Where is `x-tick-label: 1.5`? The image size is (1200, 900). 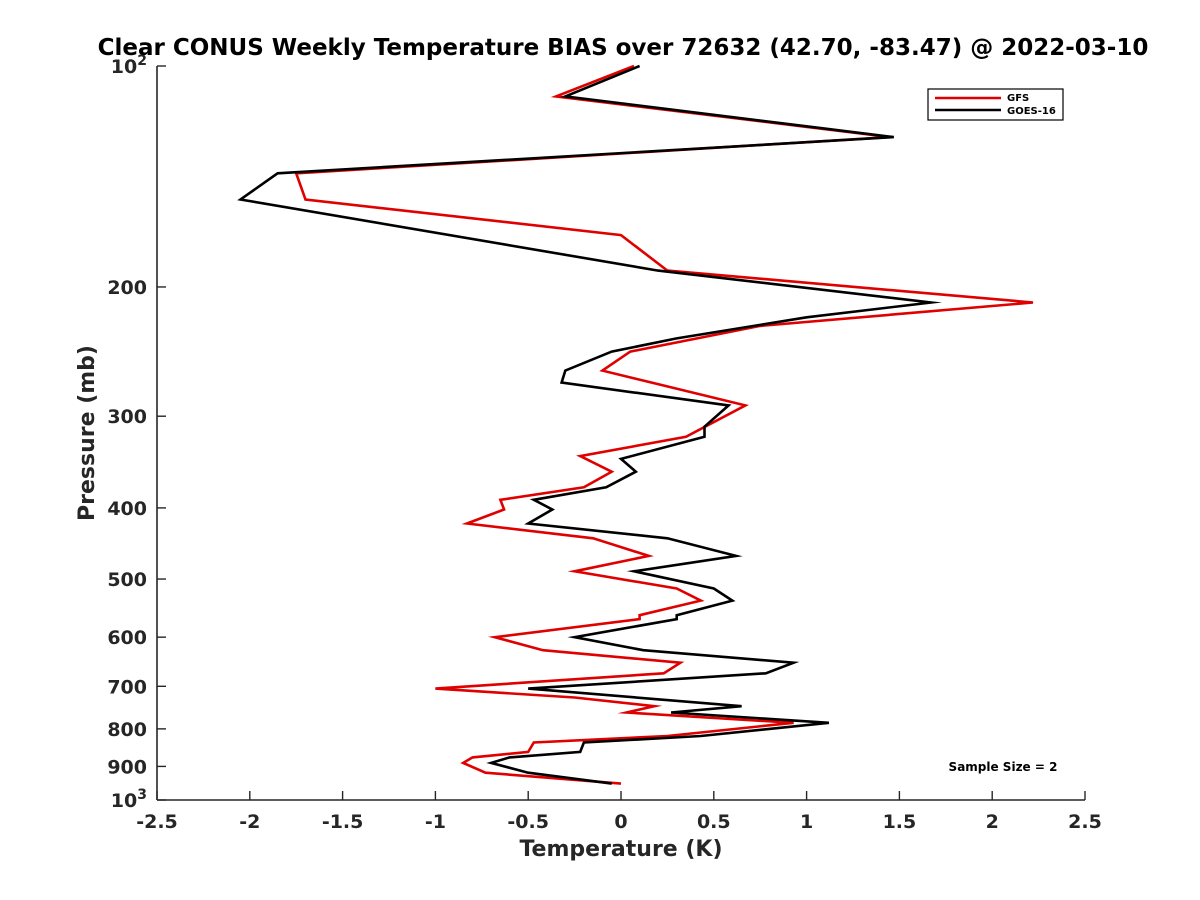
x-tick-label: 1.5 is located at coordinates (900, 822).